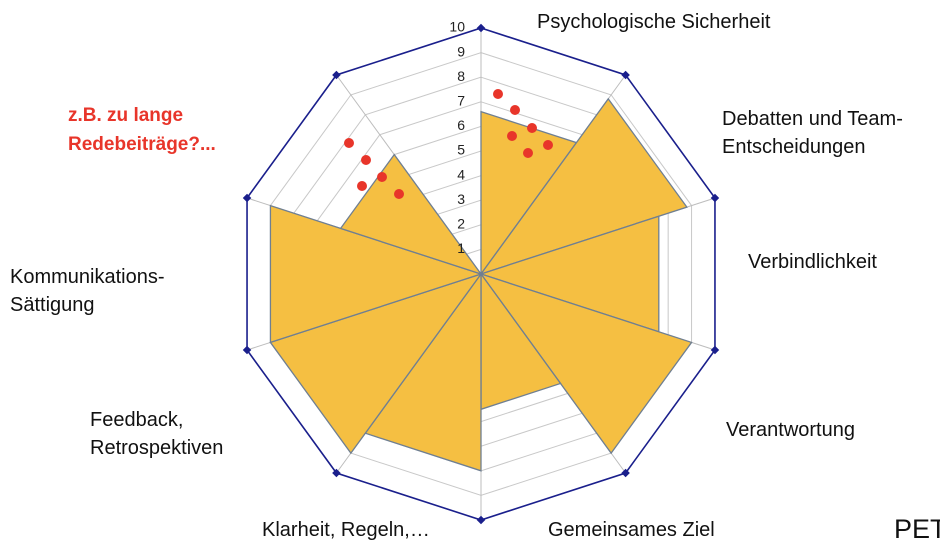  I want to click on tick-label: 7, so click(461, 101).